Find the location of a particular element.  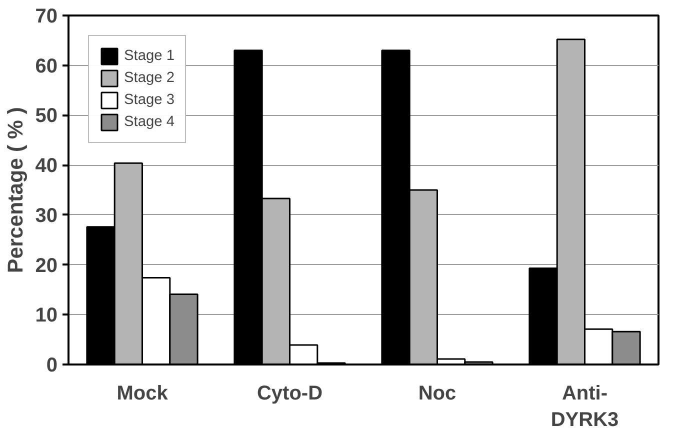

y-tick-label: 20 is located at coordinates (46, 265).